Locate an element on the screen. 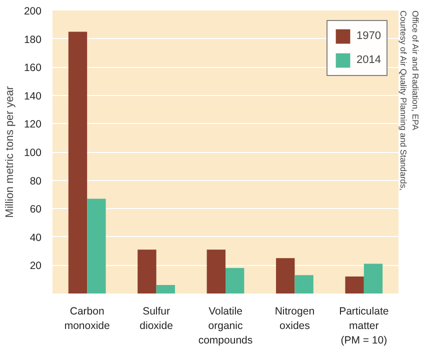 This screenshot has height=349, width=422. y-tick-label: 180 is located at coordinates (33, 40).